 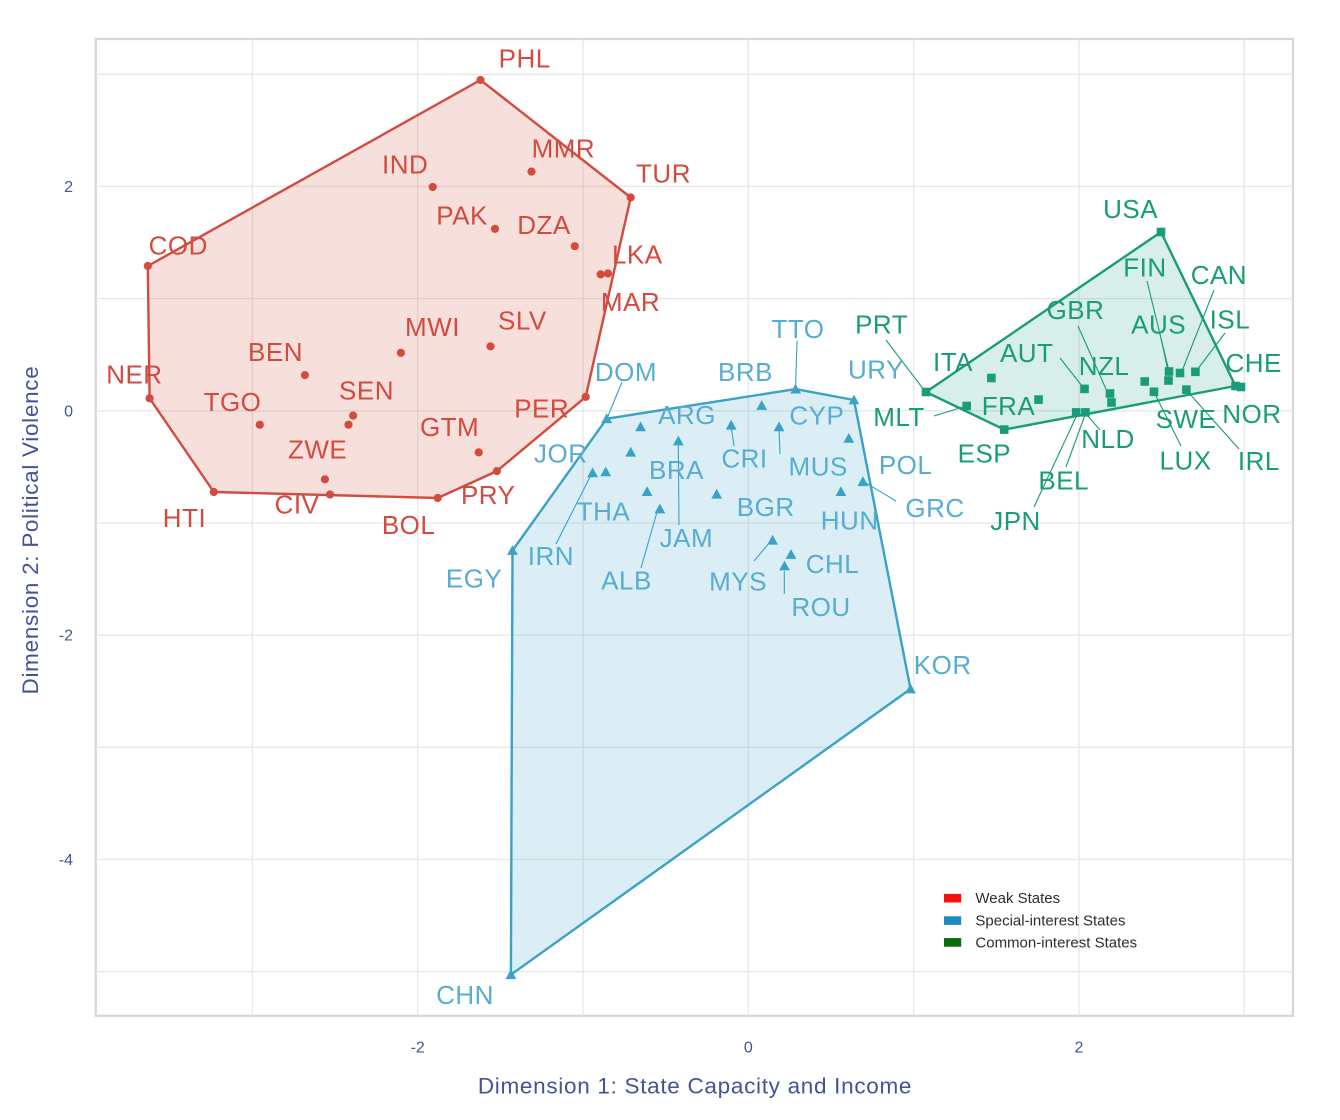 I want to click on svg-text: Special-interest States, so click(x=1050, y=921).